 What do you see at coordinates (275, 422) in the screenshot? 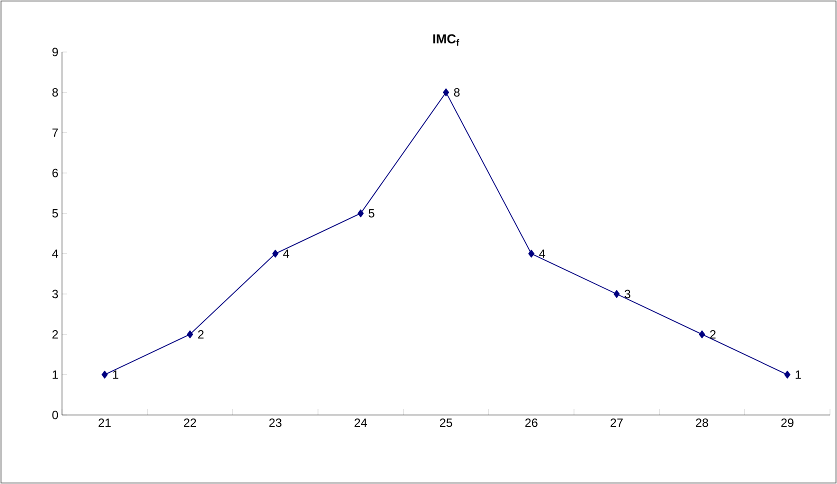
I see `x-tick-label: 23` at bounding box center [275, 422].